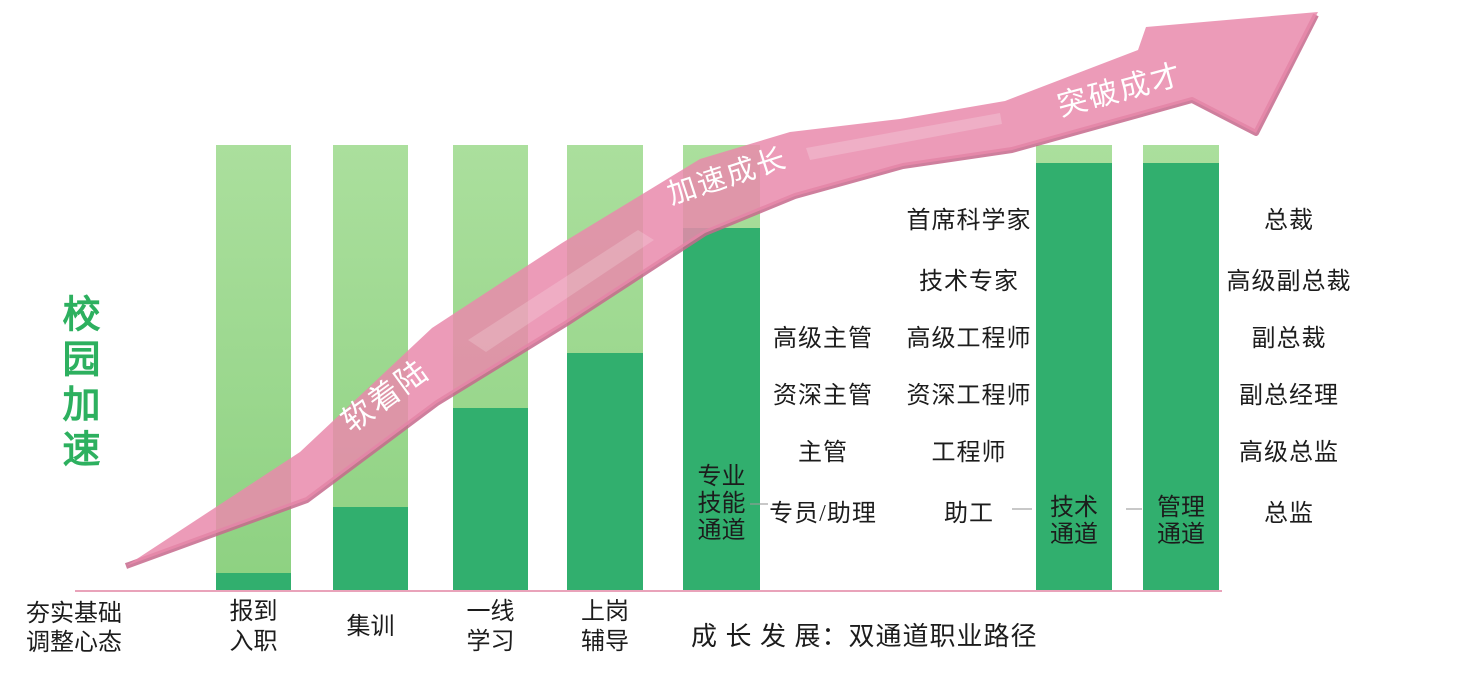 This screenshot has width=1482, height=674. What do you see at coordinates (823, 453) in the screenshot?
I see `ladder-professional-track-item: 主管` at bounding box center [823, 453].